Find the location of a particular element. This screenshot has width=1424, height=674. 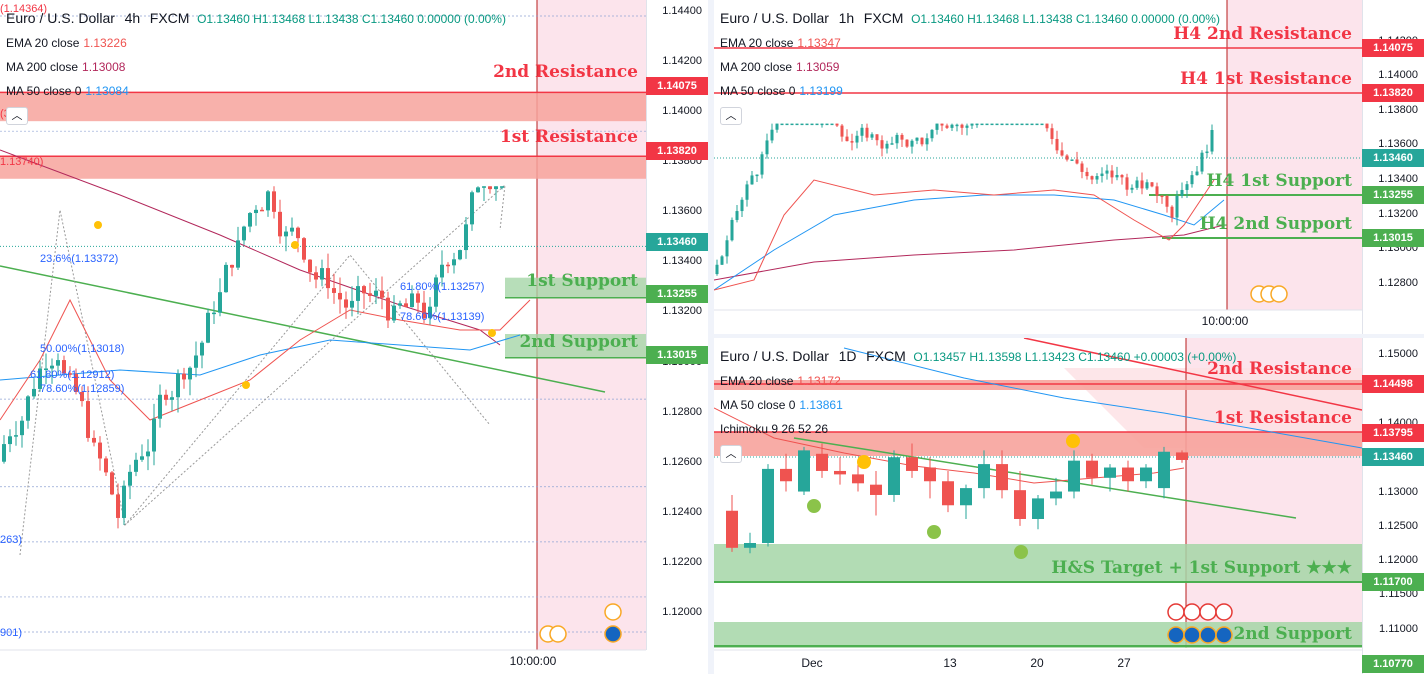

left-collapse-legend-button: ︿ is located at coordinates (17, 116).